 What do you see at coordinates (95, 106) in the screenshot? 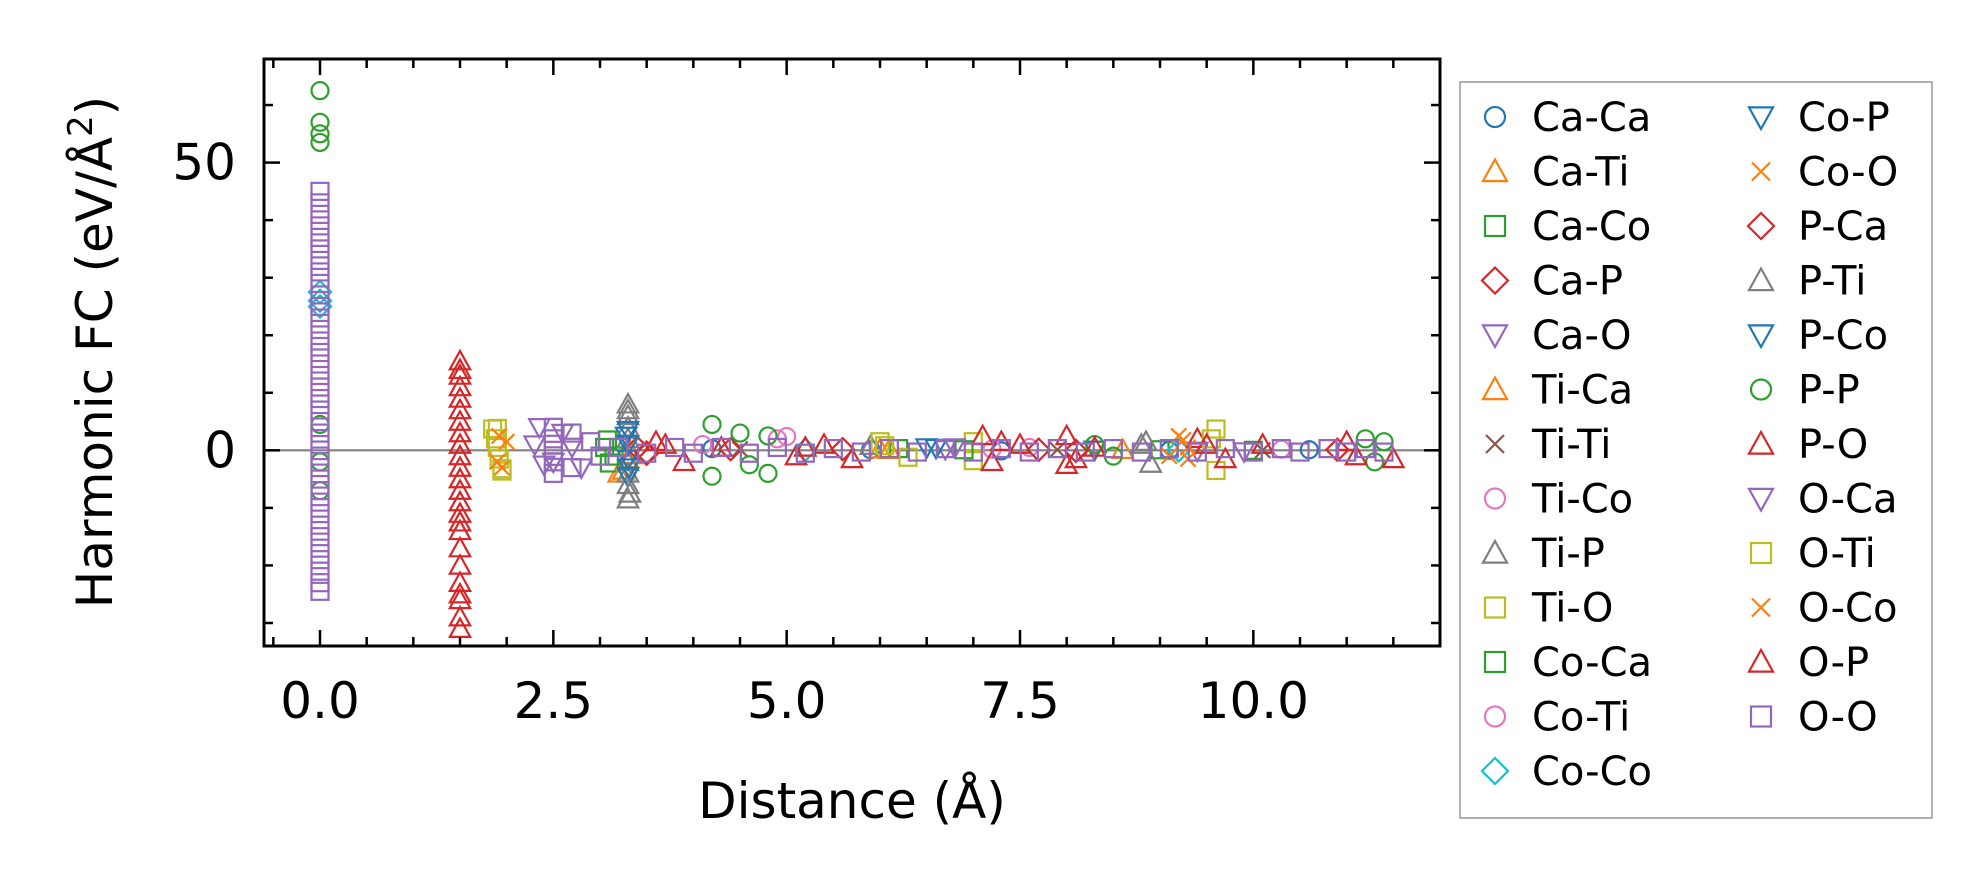
I see `y-axis-label-end: )` at bounding box center [95, 106].